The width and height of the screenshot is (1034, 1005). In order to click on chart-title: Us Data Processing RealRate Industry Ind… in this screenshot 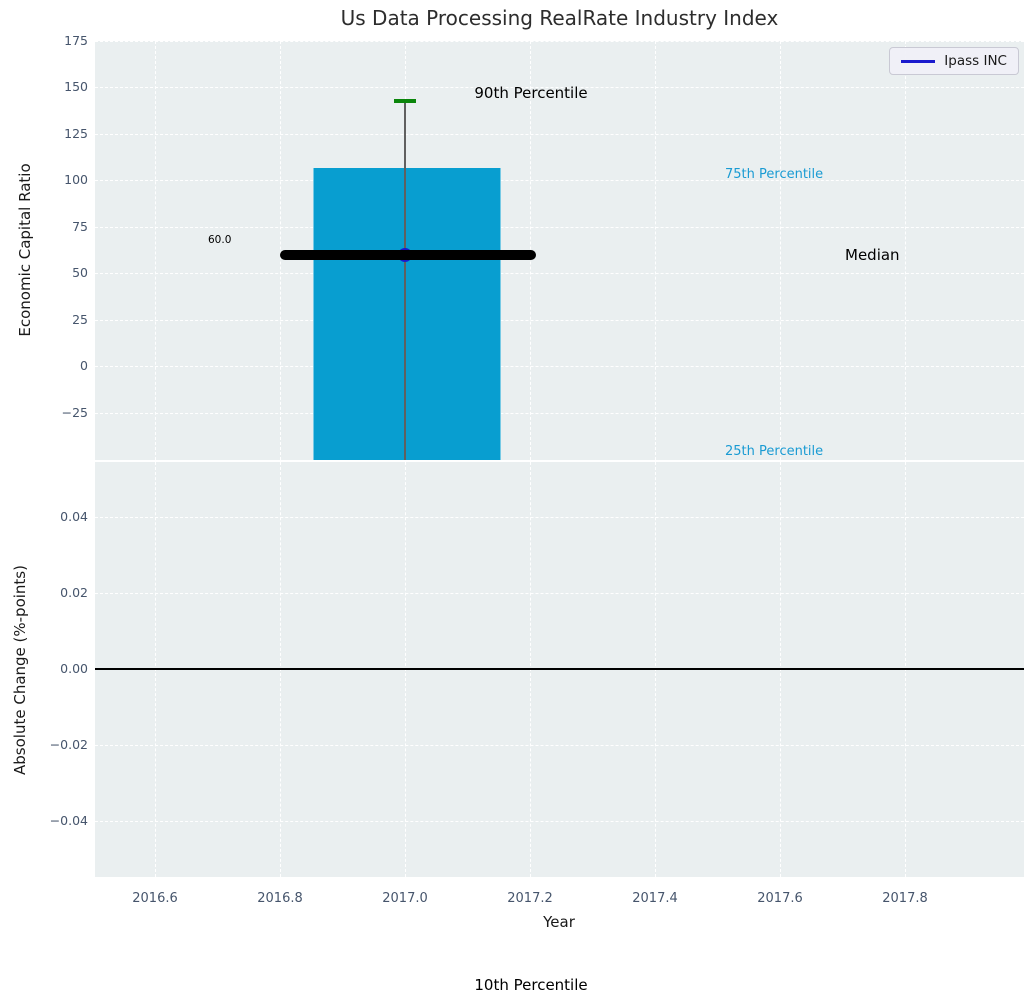, I will do `click(559, 18)`.